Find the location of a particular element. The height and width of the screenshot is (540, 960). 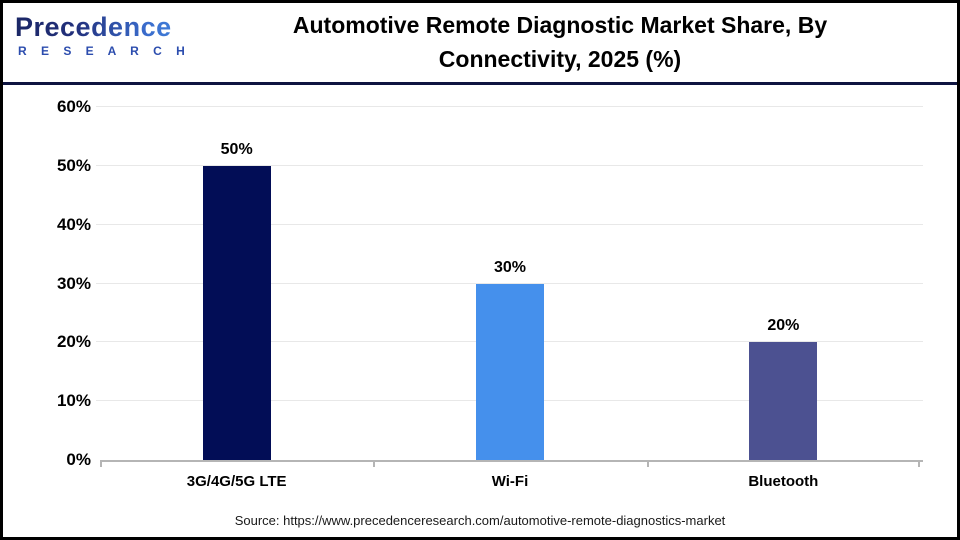

y-tick-label: 20% is located at coordinates (73, 342).